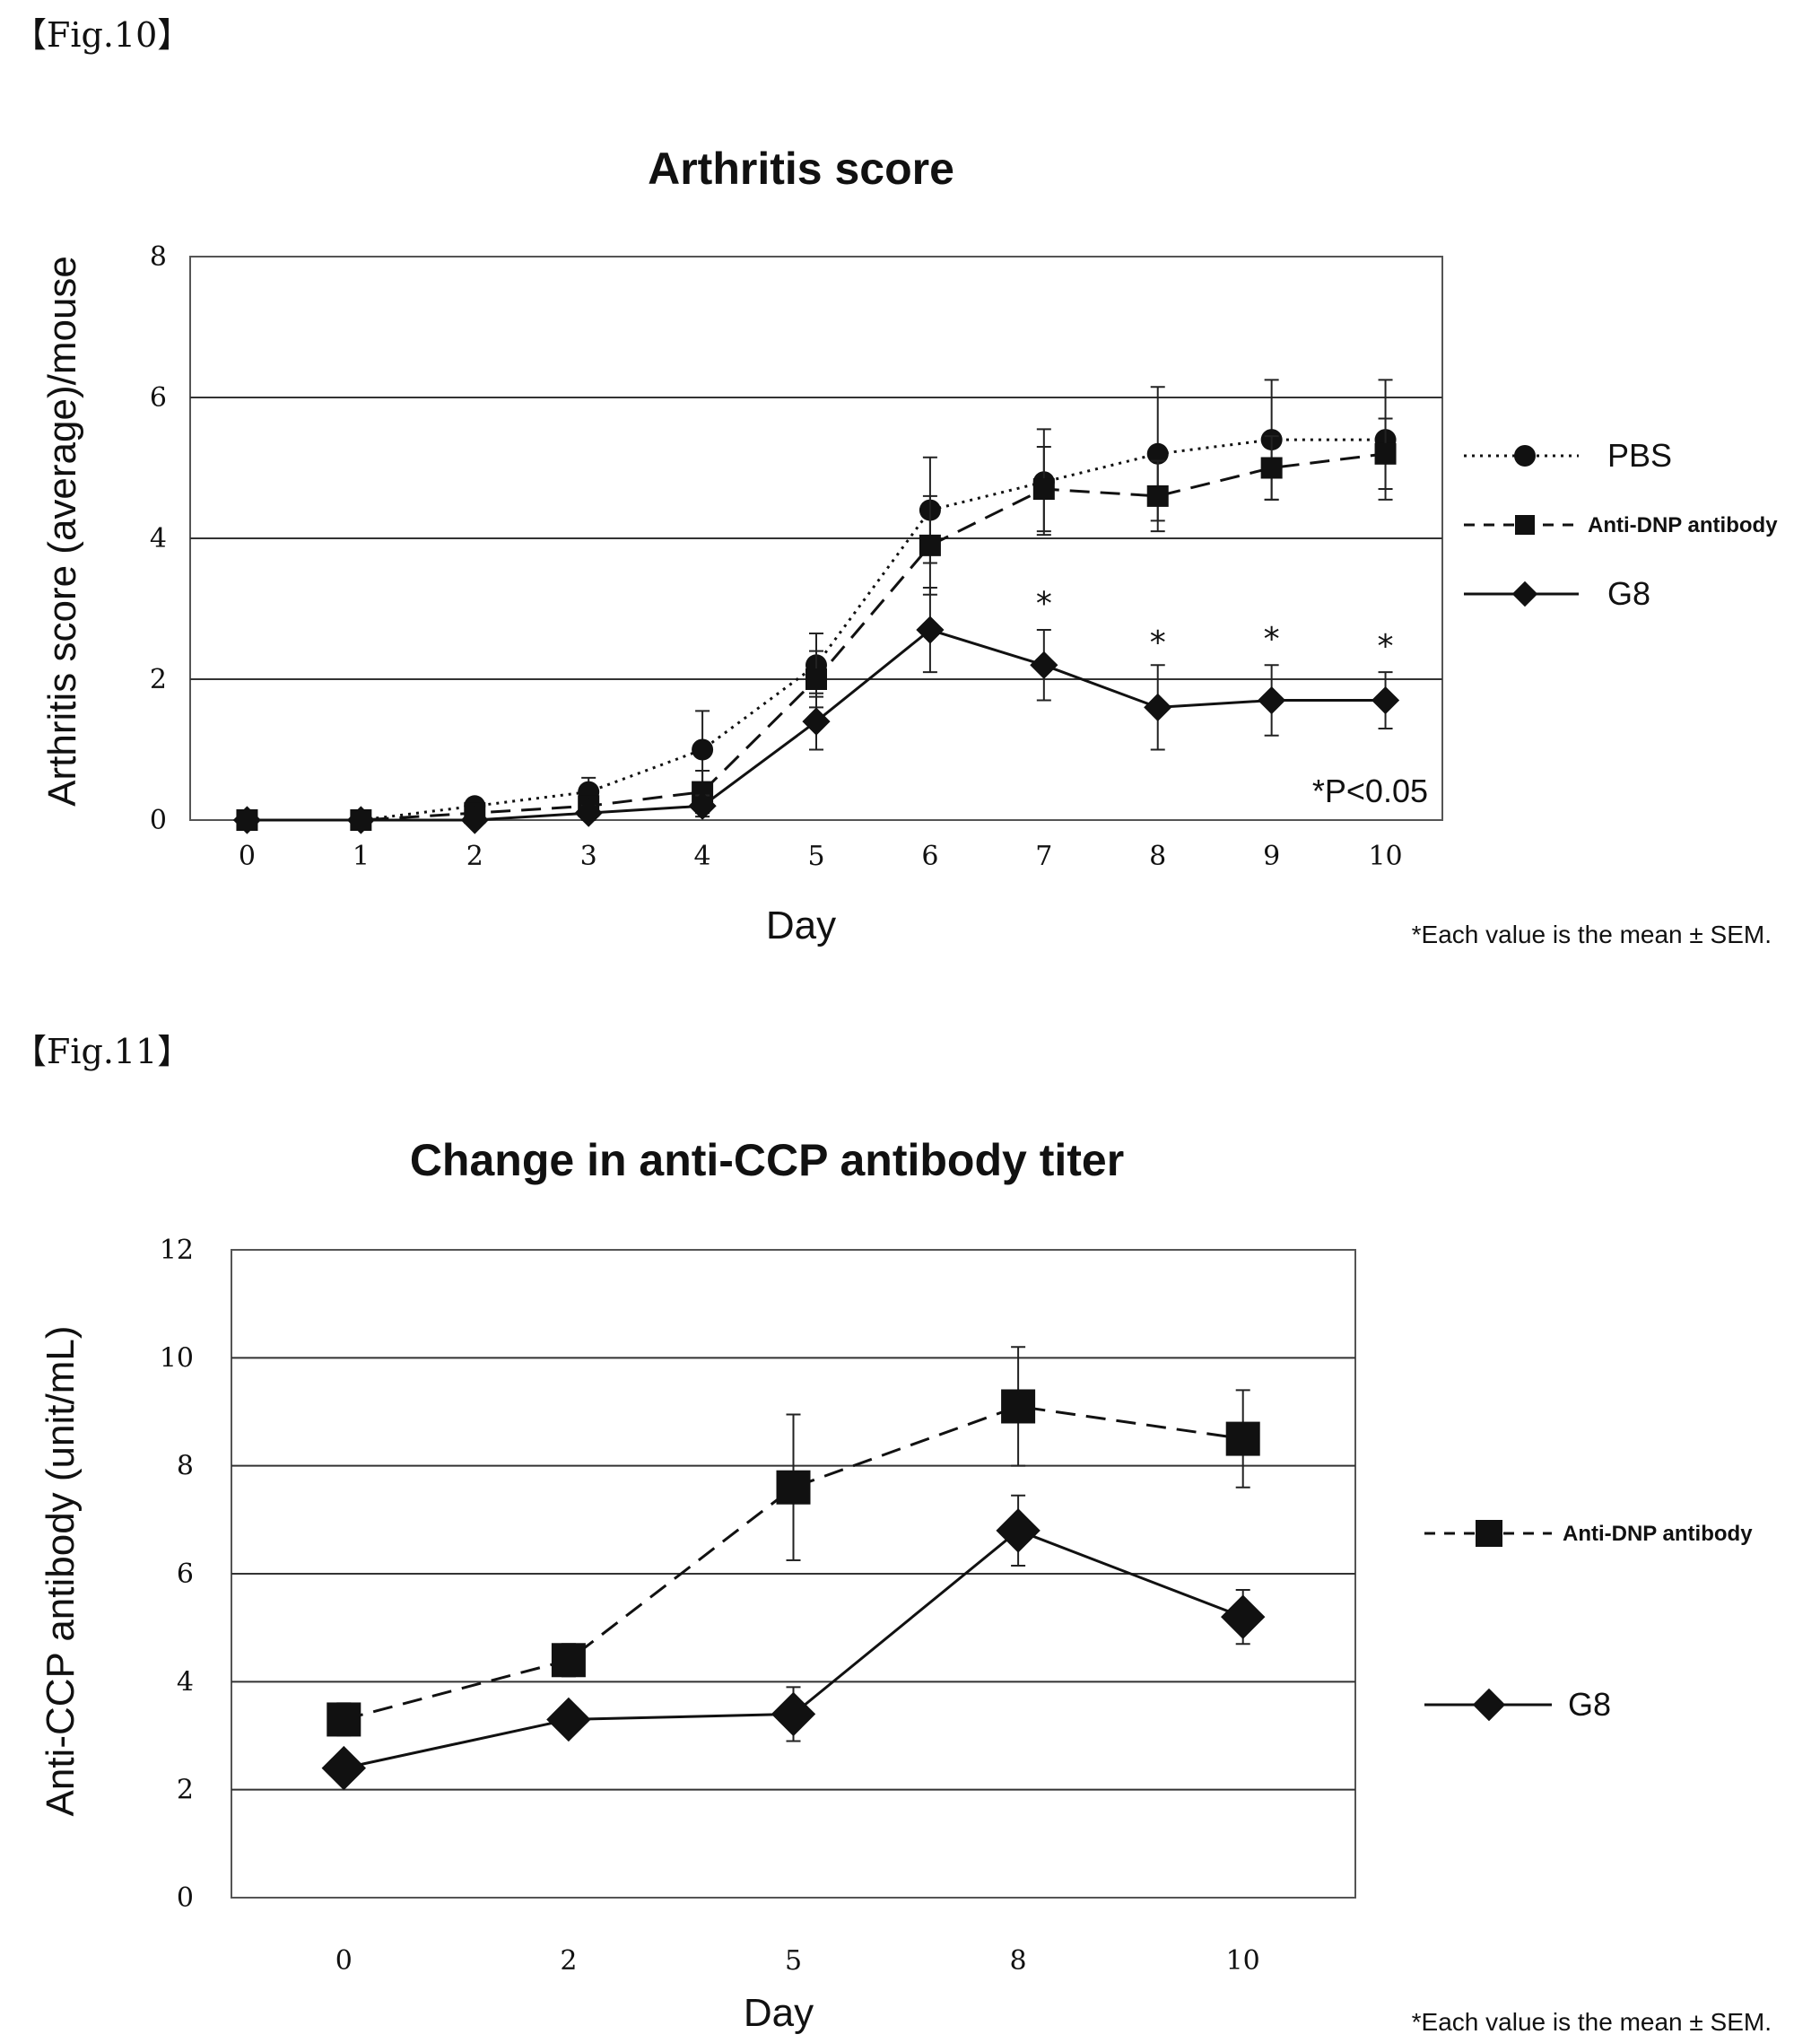  Describe the element at coordinates (1588, 1621) in the screenshot. I see `chart2-legend: Anti-DNP antibody G8` at that location.